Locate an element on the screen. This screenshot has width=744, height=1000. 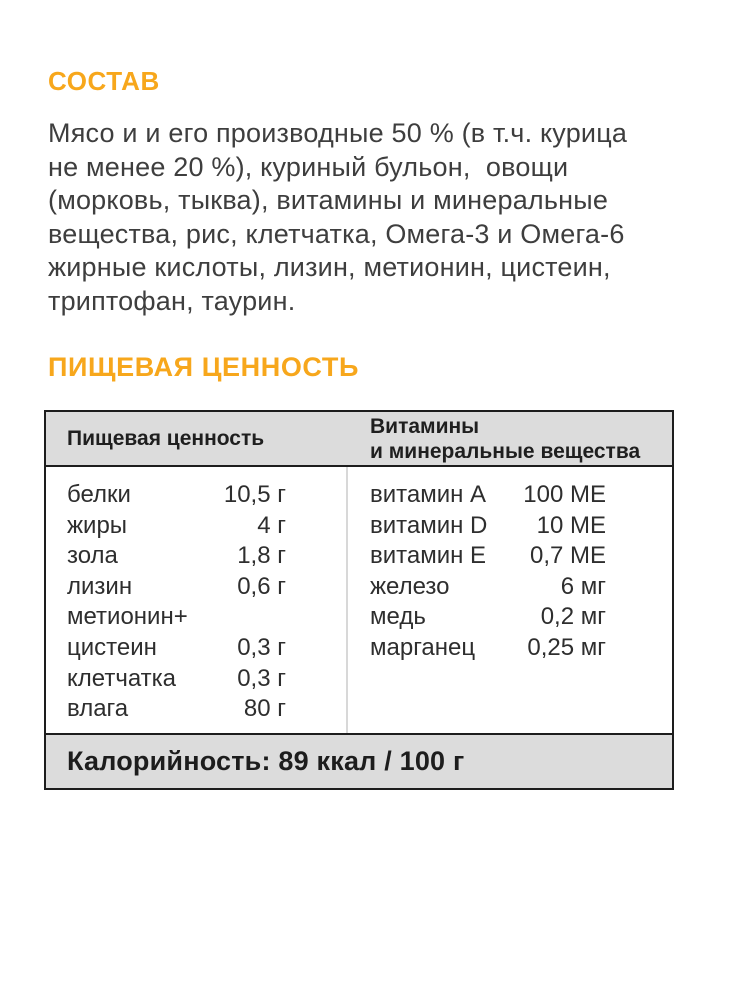
vitamin-label: витамин D is located at coordinates (429, 525).